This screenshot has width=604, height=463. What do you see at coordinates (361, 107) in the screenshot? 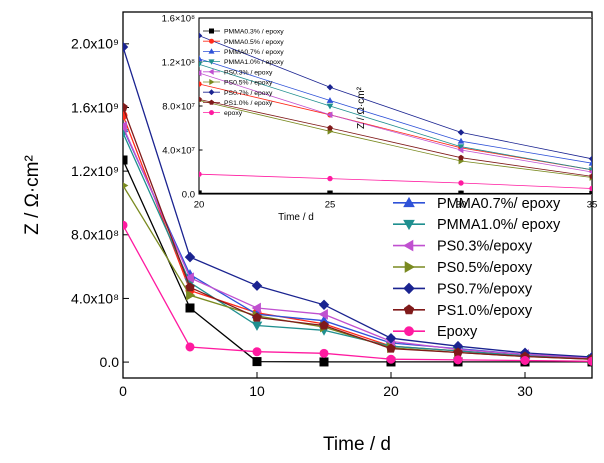
I see `inset-y-axis-title: Z / Ω·cm²` at bounding box center [361, 107].